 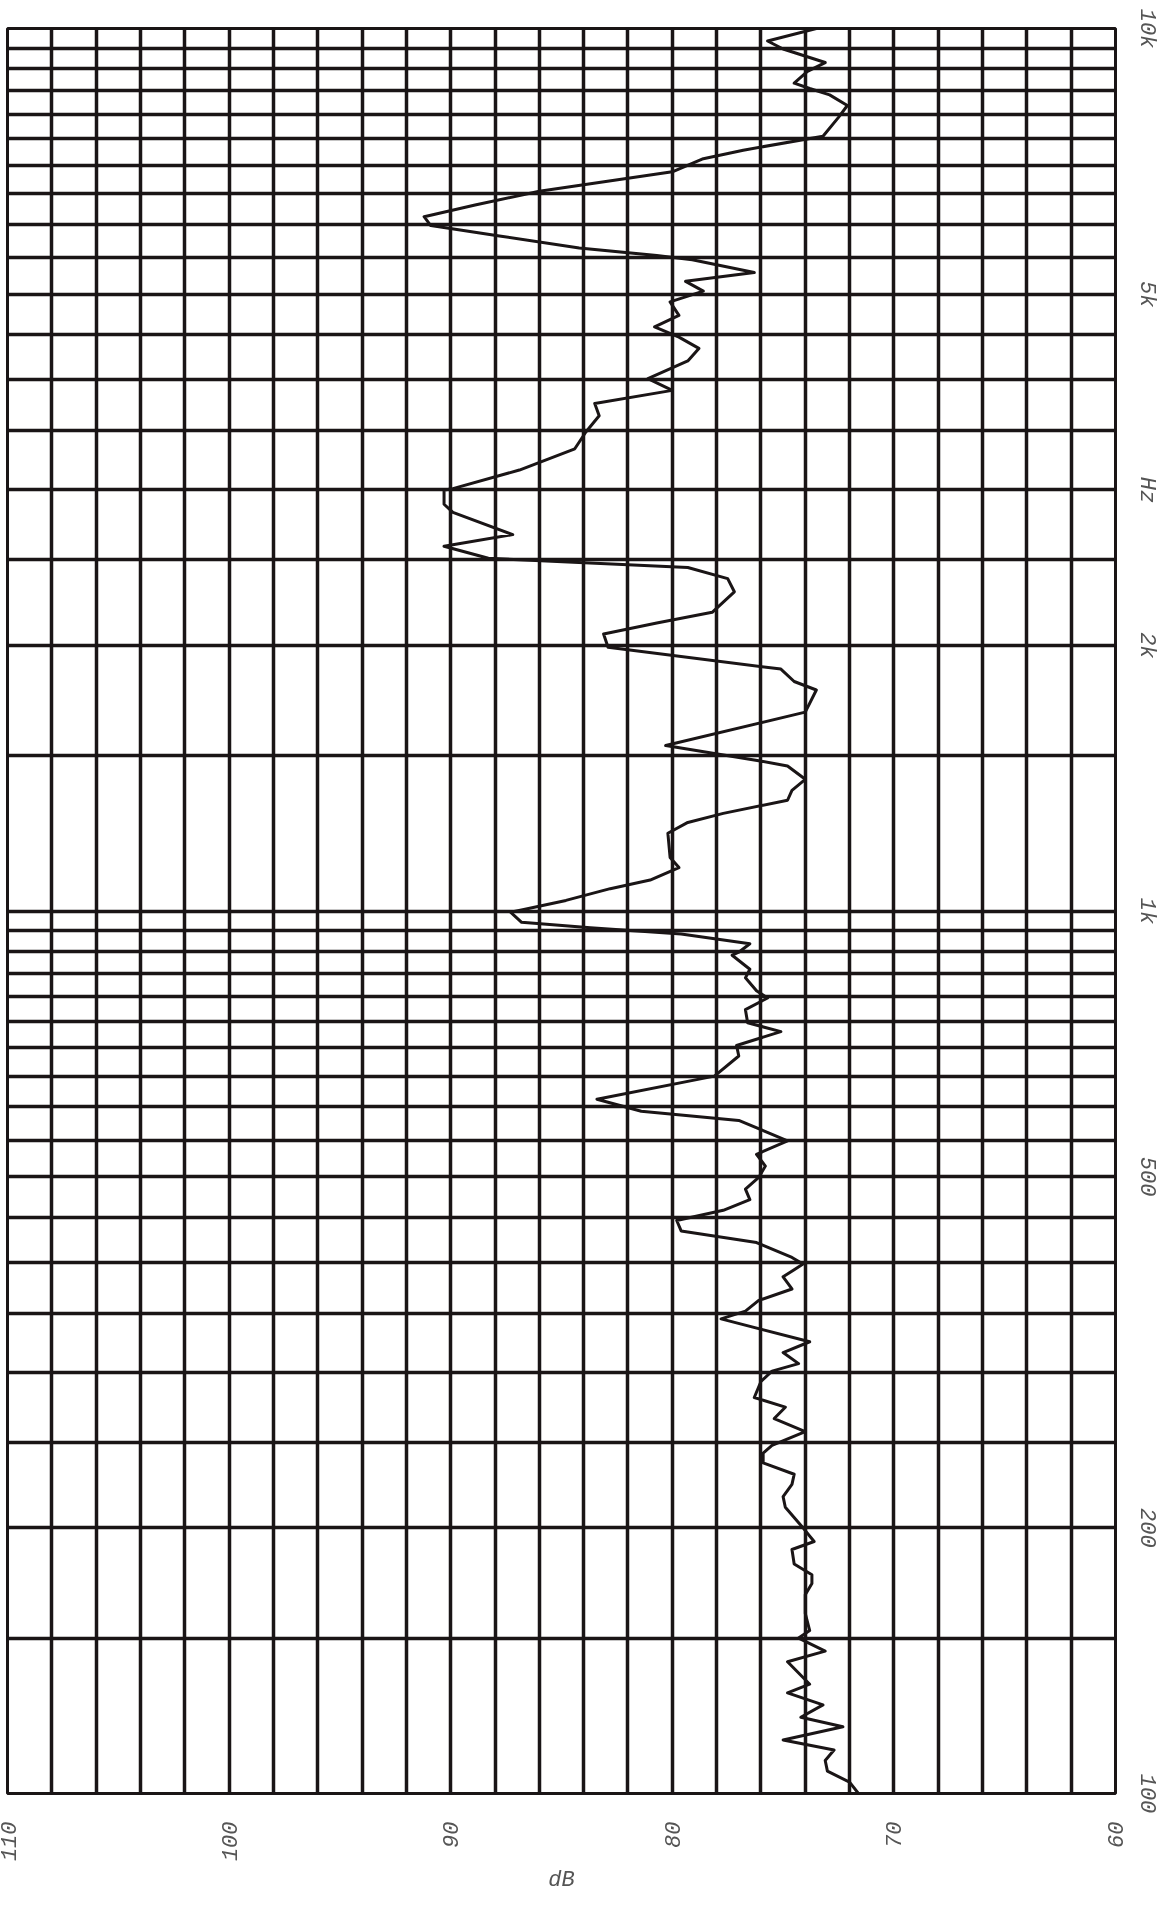 What do you see at coordinates (674, 1834) in the screenshot?
I see `x-tick-label: 80` at bounding box center [674, 1834].